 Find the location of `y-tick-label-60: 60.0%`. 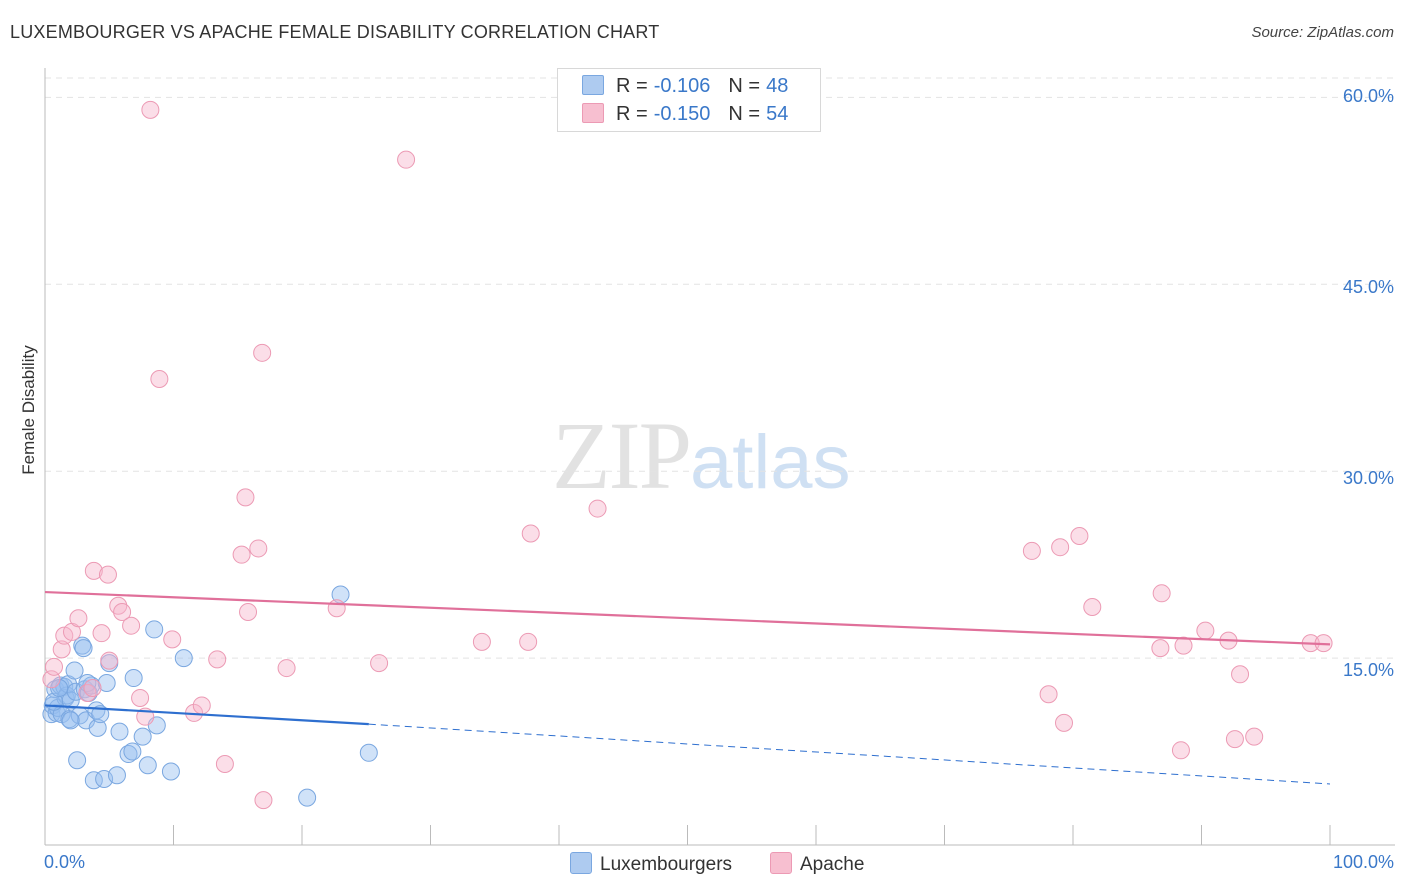

y-tick-label-60: 60.0% is located at coordinates (1368, 96).